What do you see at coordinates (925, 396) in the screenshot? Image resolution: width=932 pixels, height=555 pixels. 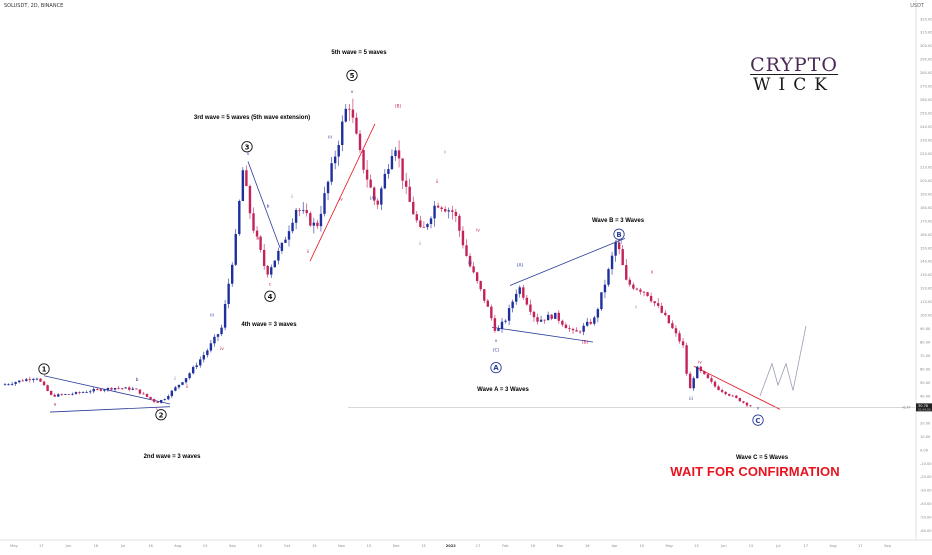 I see `y-tick-label: 40.00` at bounding box center [925, 396].